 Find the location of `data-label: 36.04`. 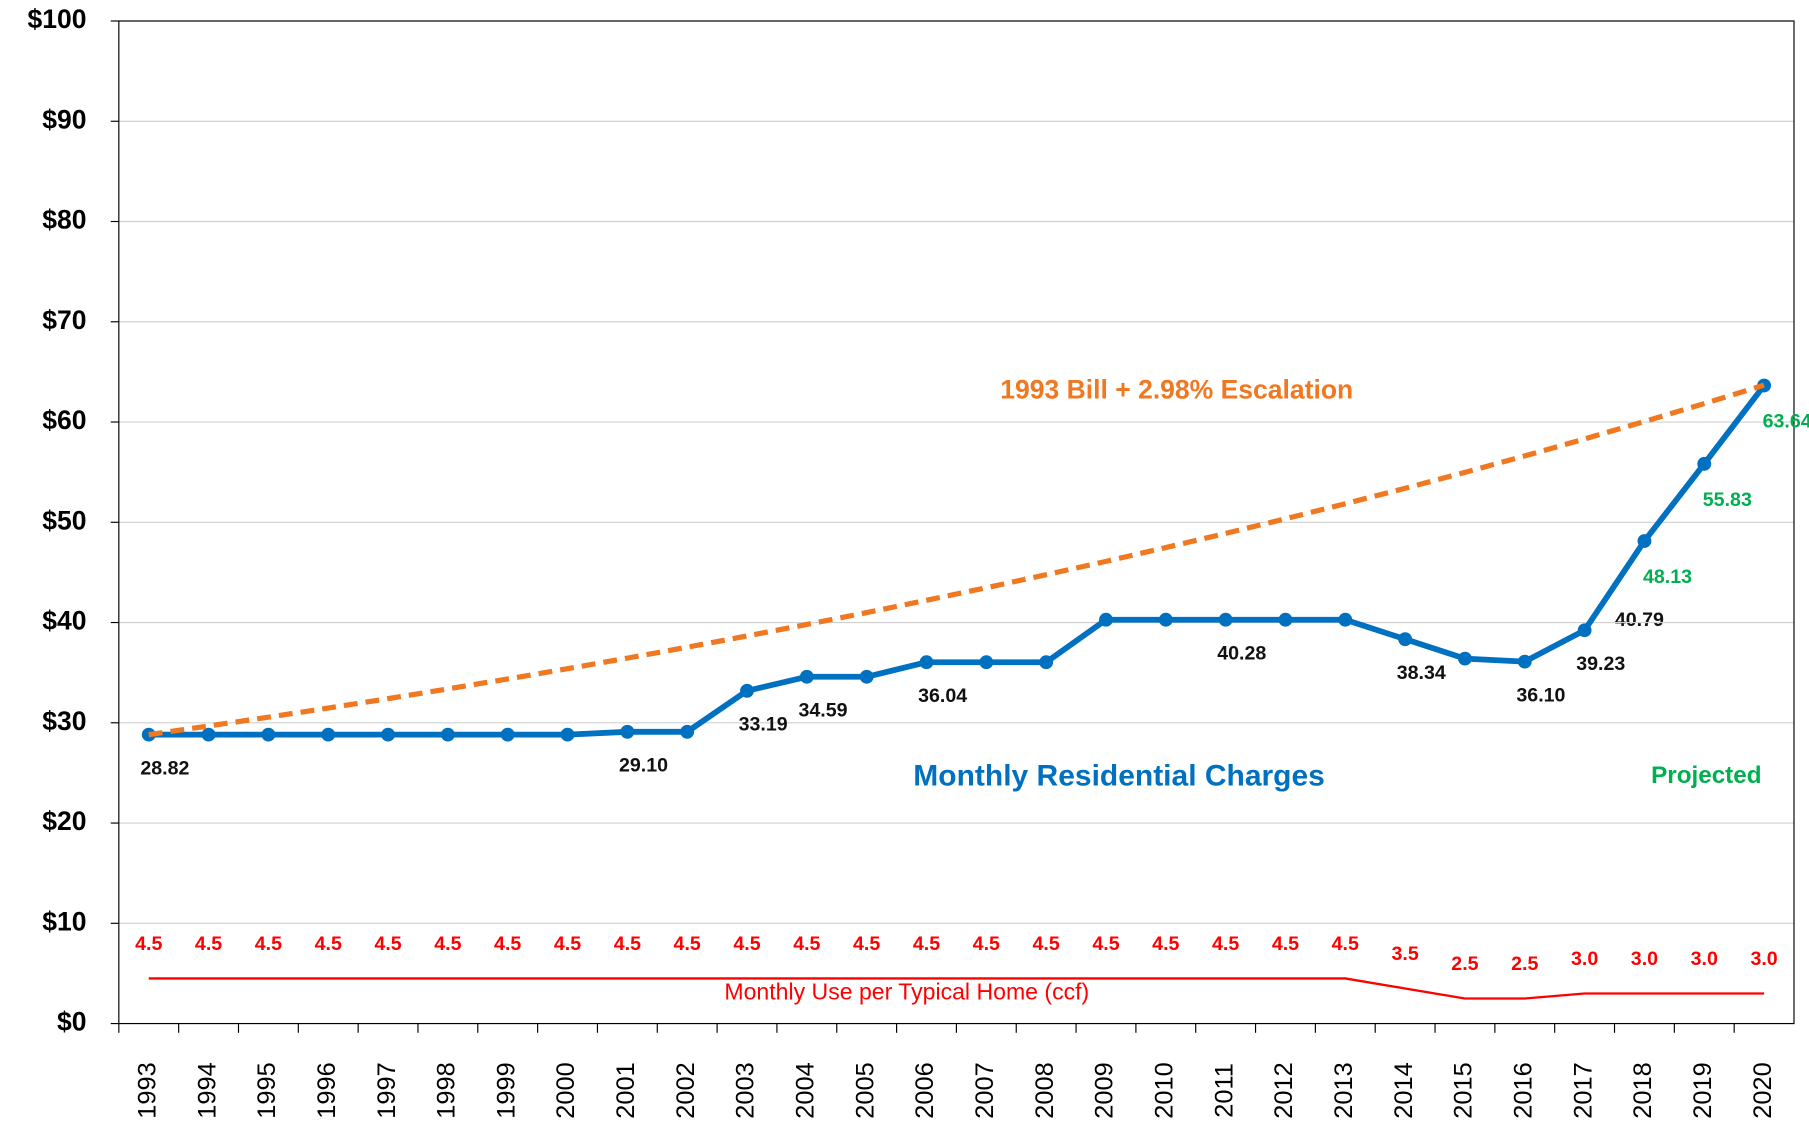

data-label: 36.04 is located at coordinates (942, 696).